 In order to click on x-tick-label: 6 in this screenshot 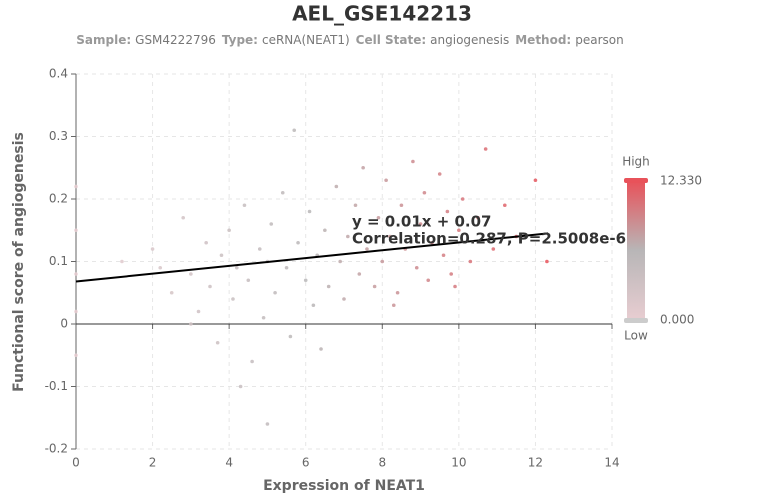, I will do `click(306, 463)`.